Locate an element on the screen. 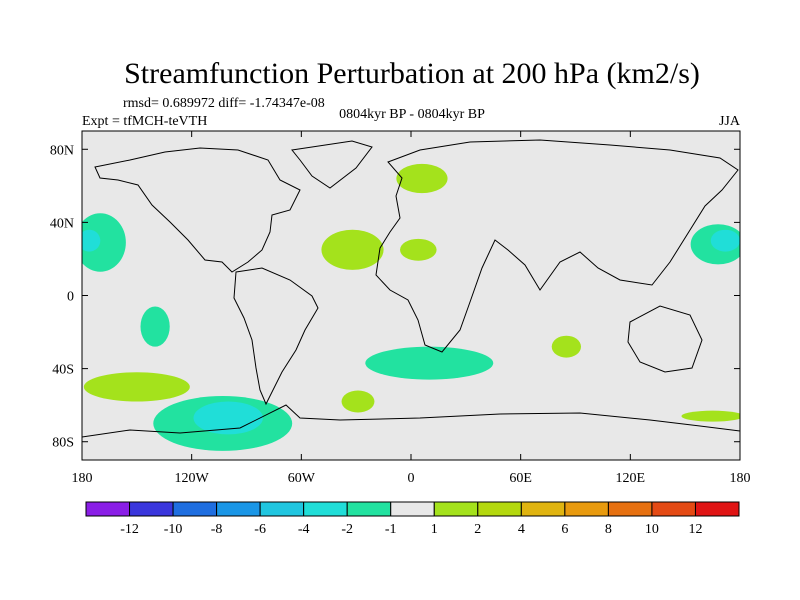  y-tick-label: 40S is located at coordinates (63, 370).